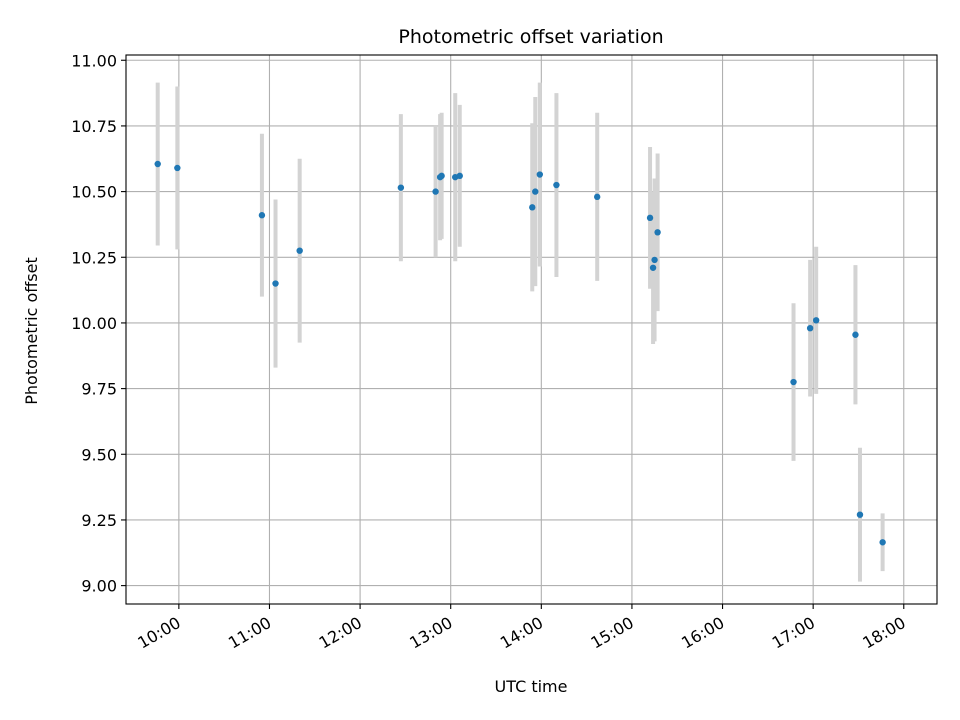 This screenshot has height=720, width=960. I want to click on x-tick-label: 10:00, so click(158, 633).